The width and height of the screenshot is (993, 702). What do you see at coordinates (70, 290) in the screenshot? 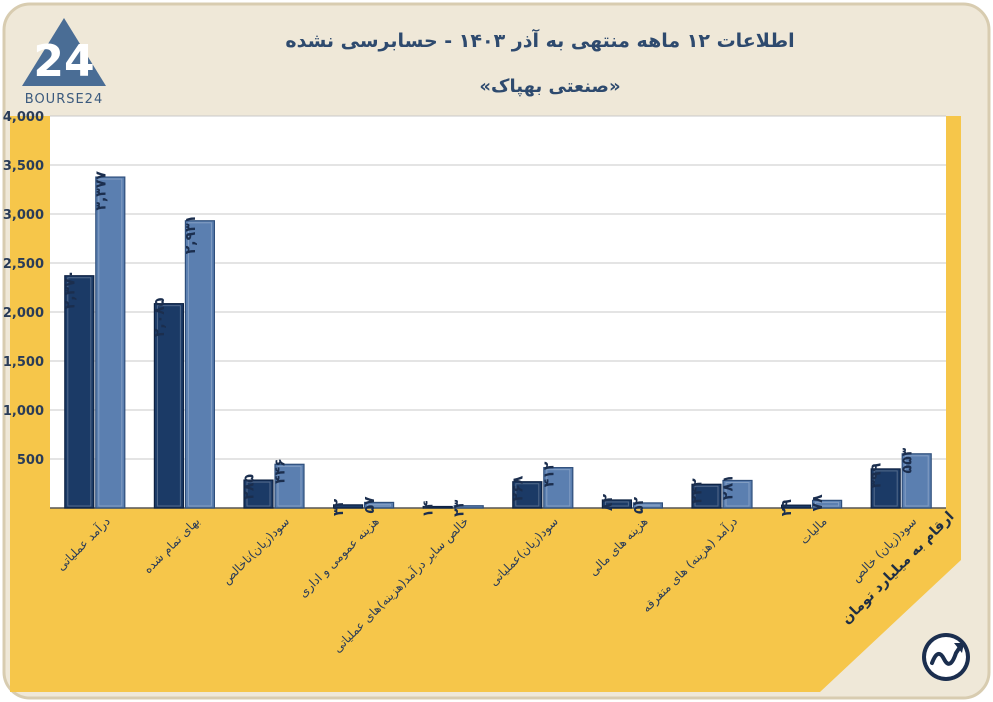
I see `data-label: ۲,۳۷۰` at bounding box center [70, 290].